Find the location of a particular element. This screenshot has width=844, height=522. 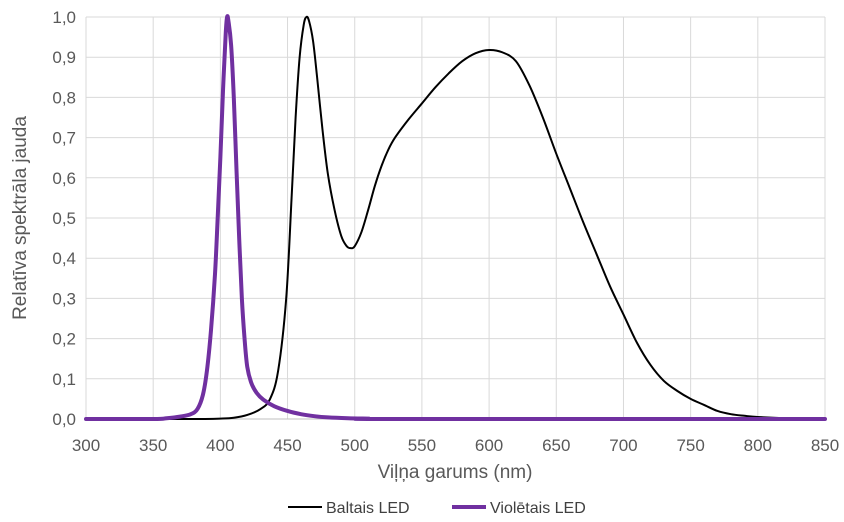

x-tick-label: 450 is located at coordinates (287, 445).